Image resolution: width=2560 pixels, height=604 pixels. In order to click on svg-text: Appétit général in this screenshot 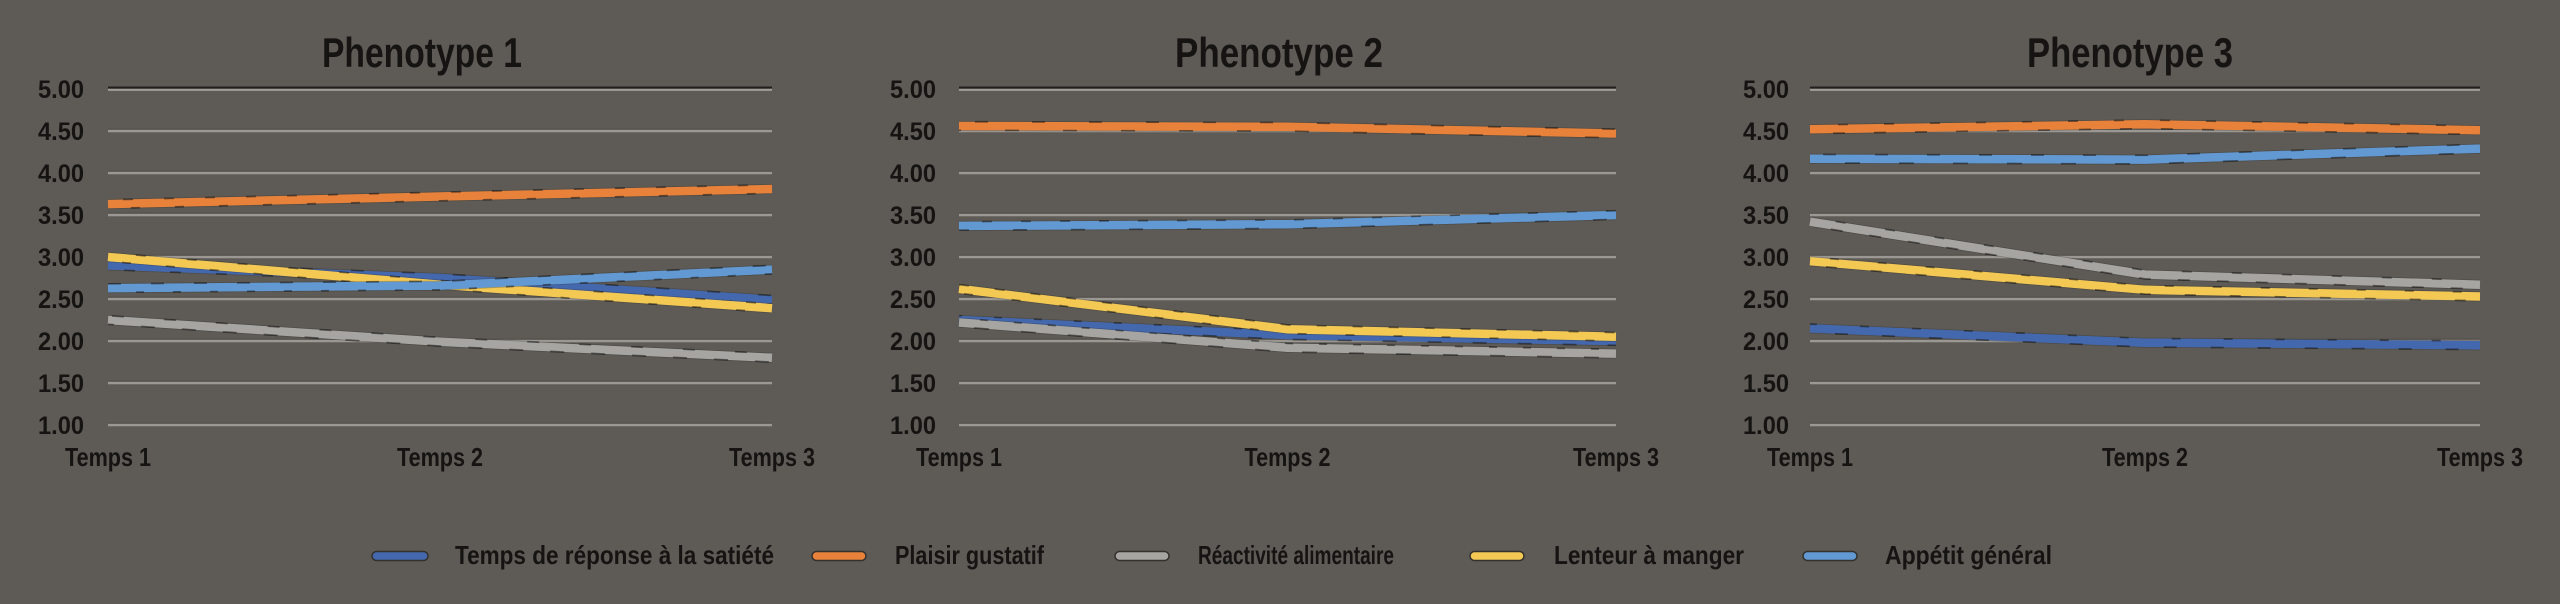, I will do `click(1968, 555)`.